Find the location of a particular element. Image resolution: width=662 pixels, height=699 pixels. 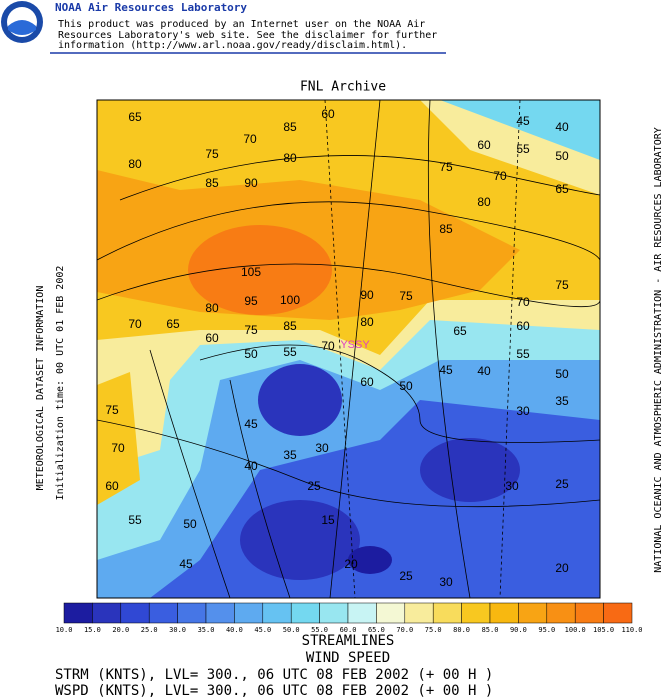

colorbar-label: 75.0 is located at coordinates (433, 630).